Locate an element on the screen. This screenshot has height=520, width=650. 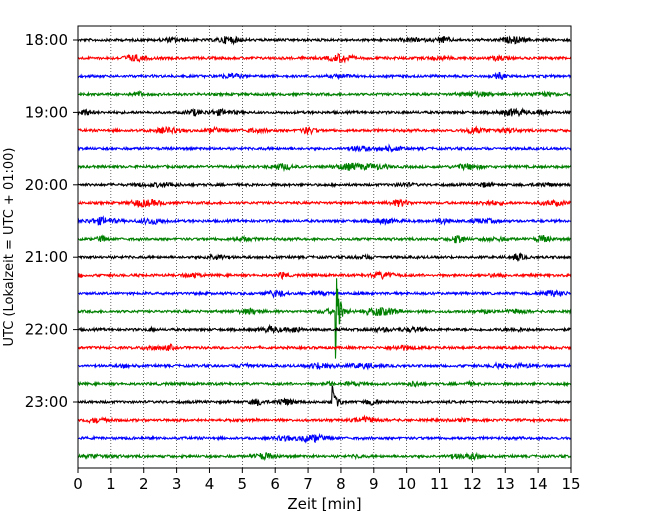
x-axis-label: Zeit [min] is located at coordinates (324, 504).